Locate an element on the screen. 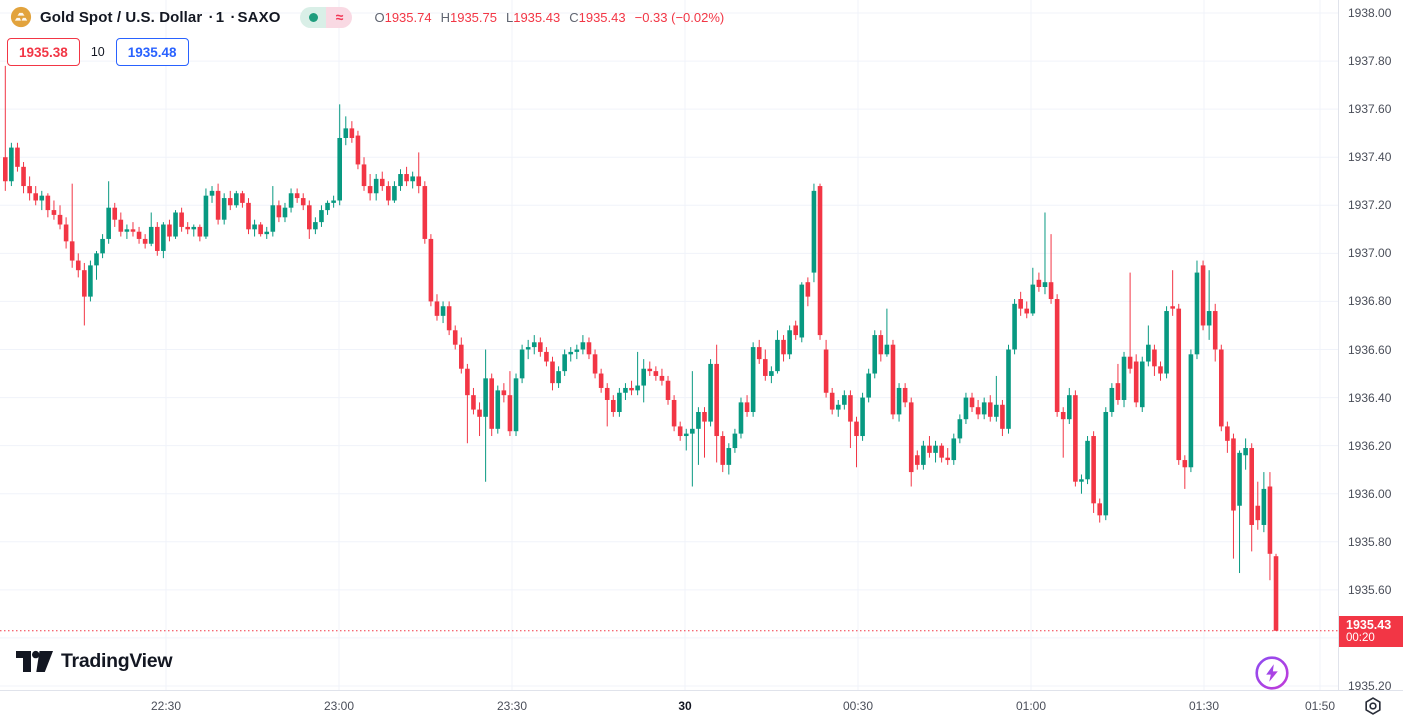  quick-trade-lightning-button is located at coordinates (1272, 673).